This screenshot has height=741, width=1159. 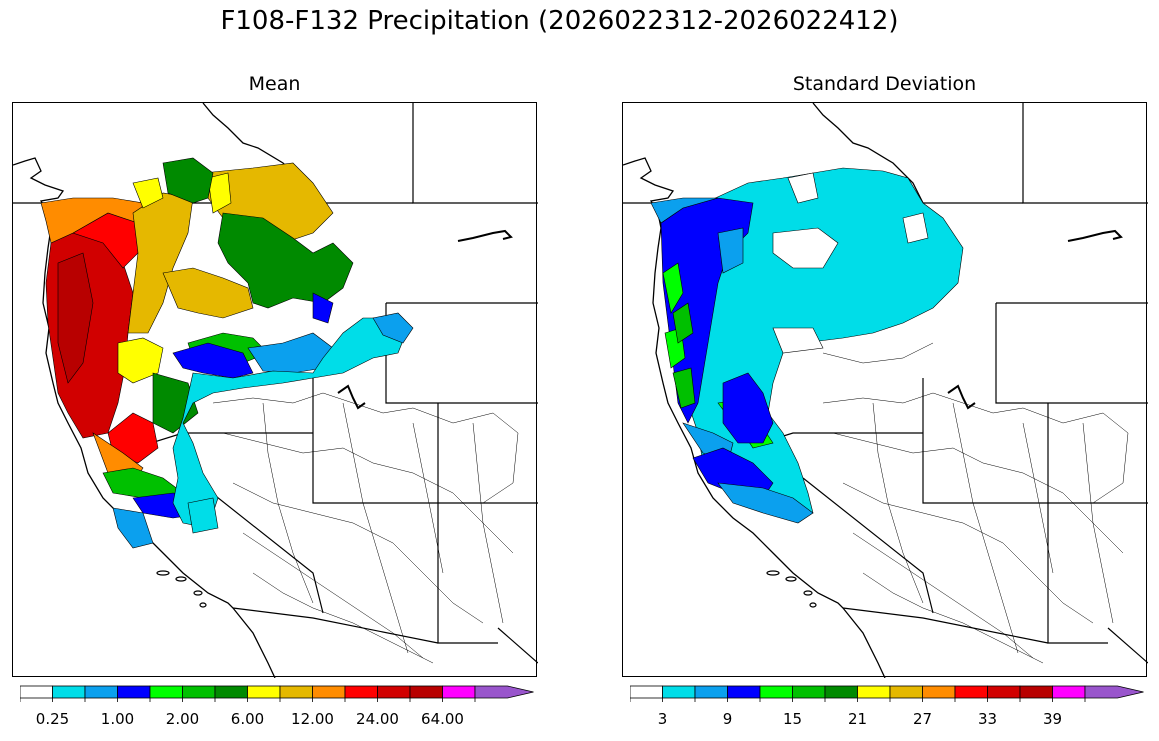 I want to click on colorbar-tick-label: 33, so click(x=987, y=719).